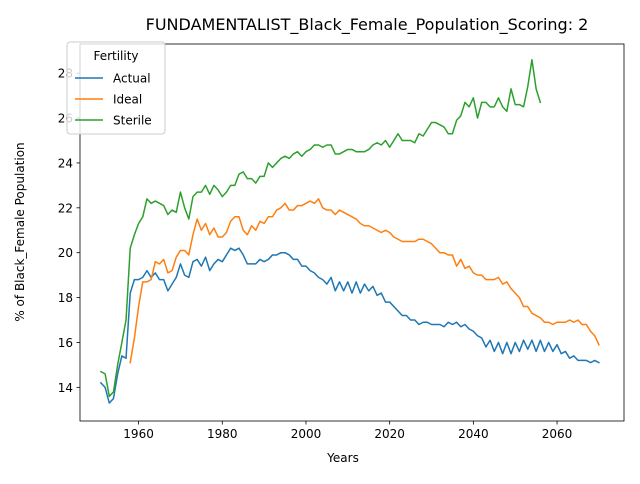 This screenshot has width=640, height=484. What do you see at coordinates (342, 458) in the screenshot?
I see `x-axis-label: Years` at bounding box center [342, 458].